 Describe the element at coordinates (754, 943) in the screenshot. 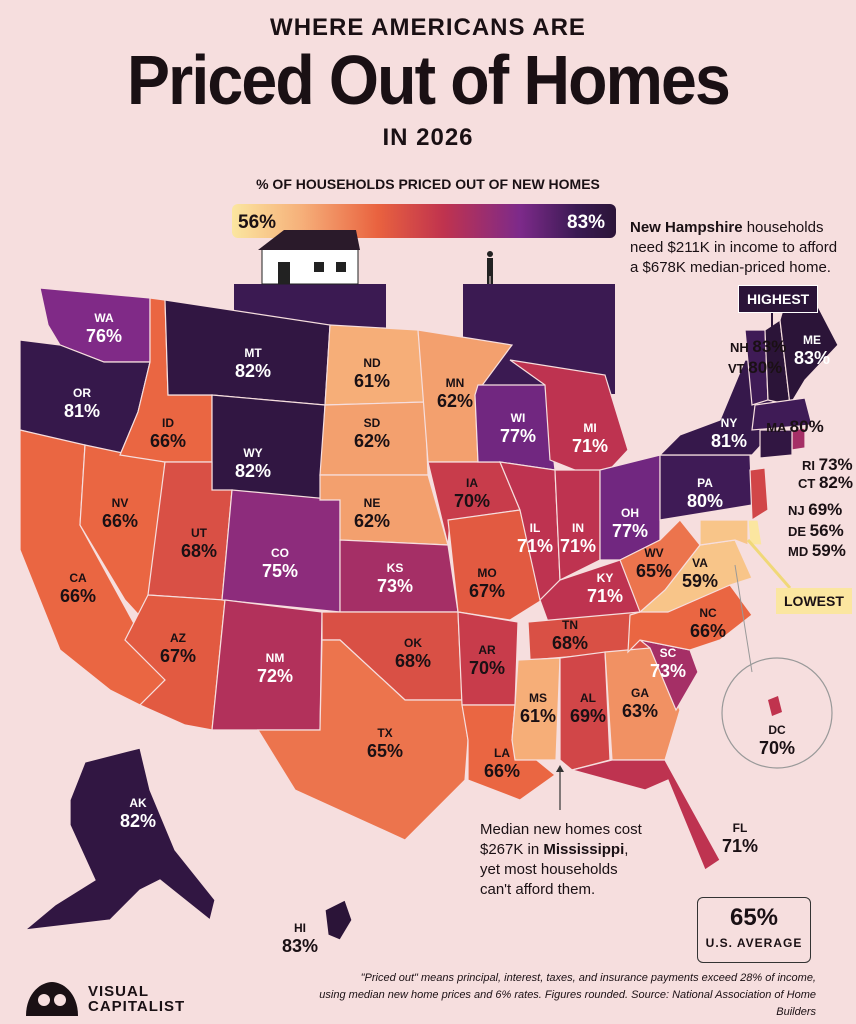

I see `us-average-label: U.S. AVERAGE` at that location.